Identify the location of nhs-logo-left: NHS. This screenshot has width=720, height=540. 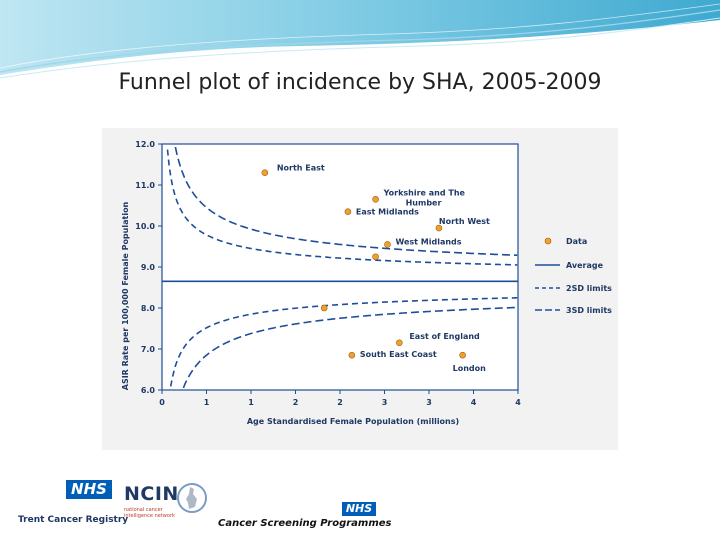
(89, 489).